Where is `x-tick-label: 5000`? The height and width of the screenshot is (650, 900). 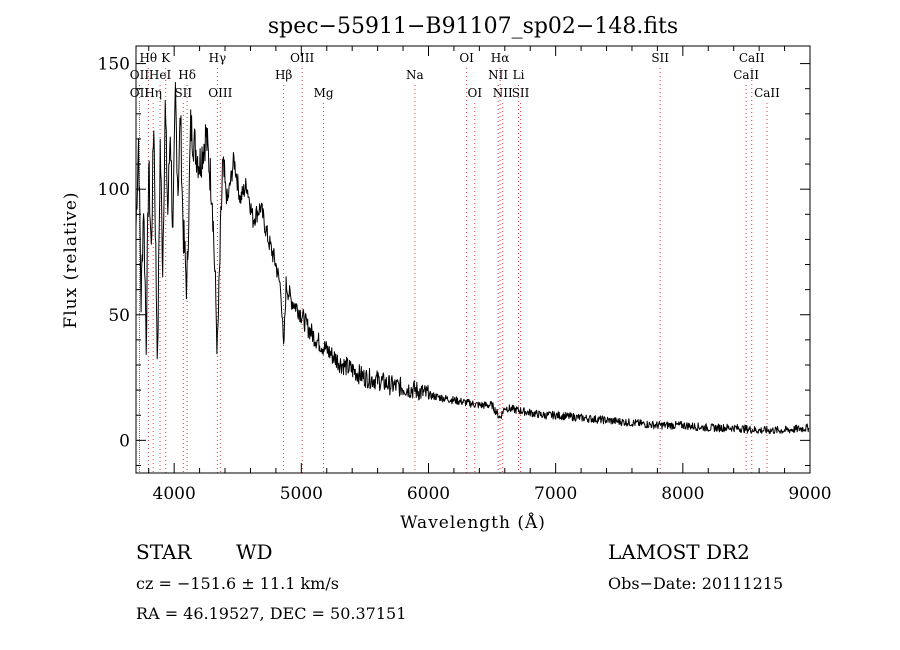
x-tick-label: 5000 is located at coordinates (301, 494).